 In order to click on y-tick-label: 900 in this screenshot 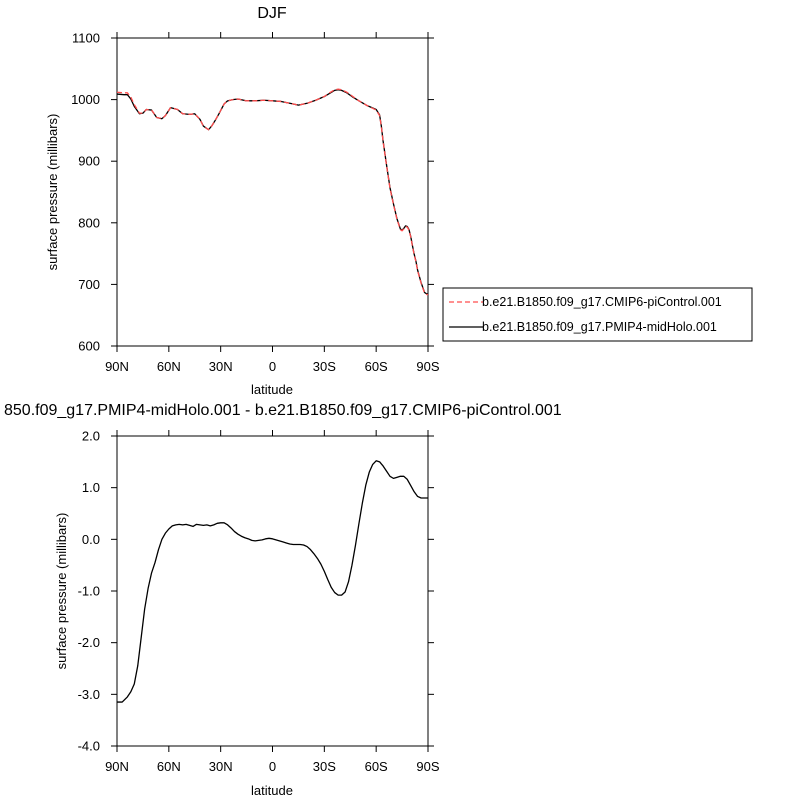, I will do `click(89, 161)`.